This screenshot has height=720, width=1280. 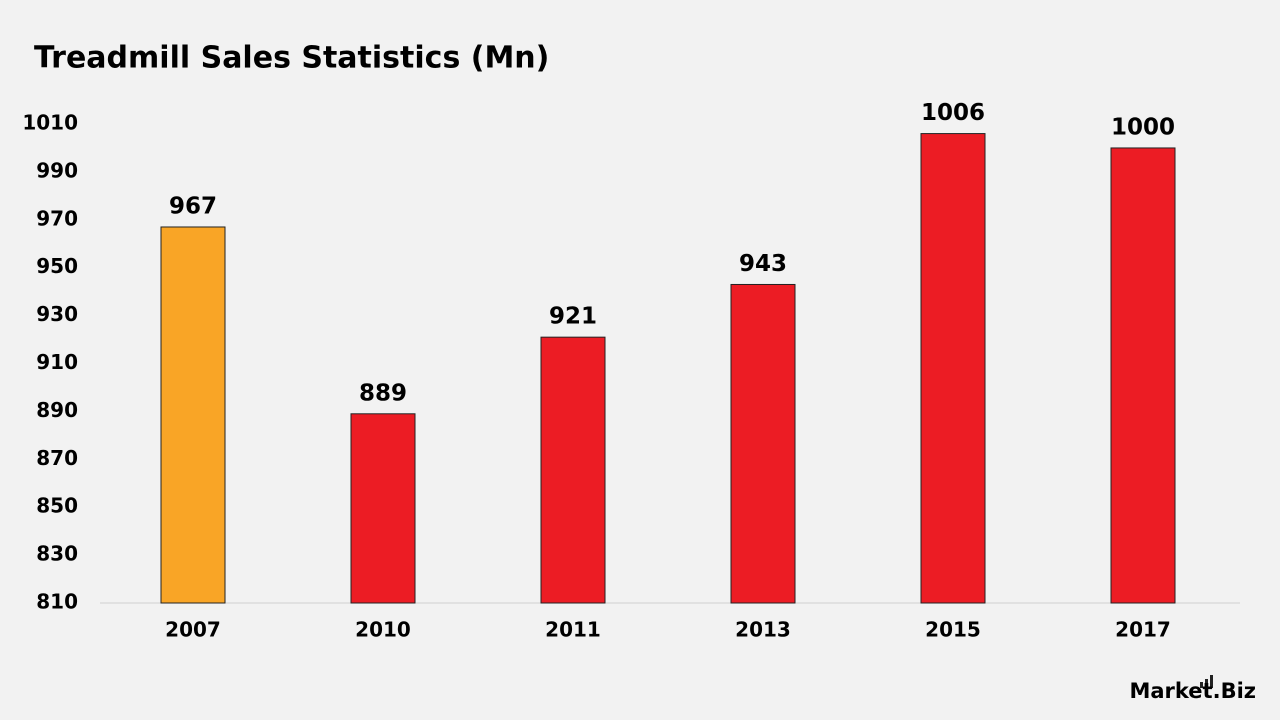 I want to click on y-tick-label: 890, so click(x=57, y=410).